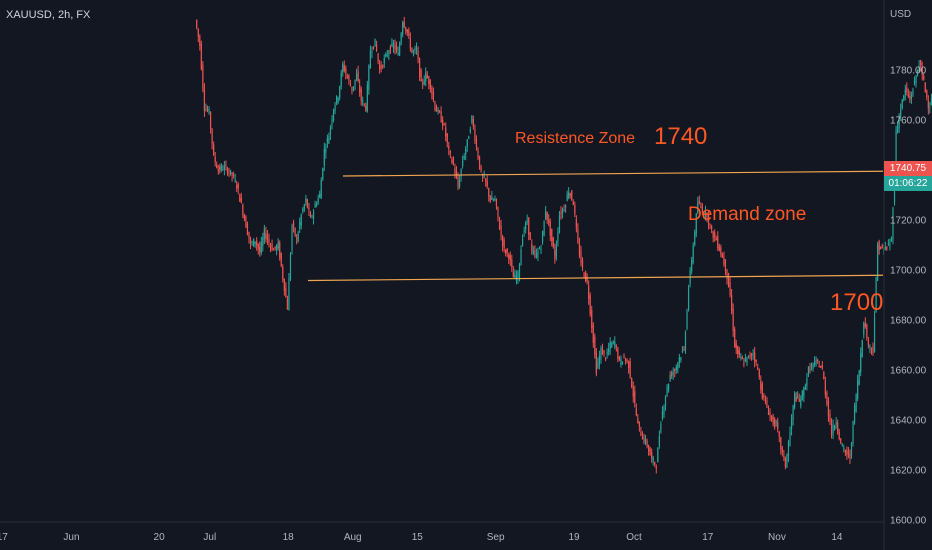  Describe the element at coordinates (908, 183) in the screenshot. I see `countdown-tag: 01:06:22` at that location.